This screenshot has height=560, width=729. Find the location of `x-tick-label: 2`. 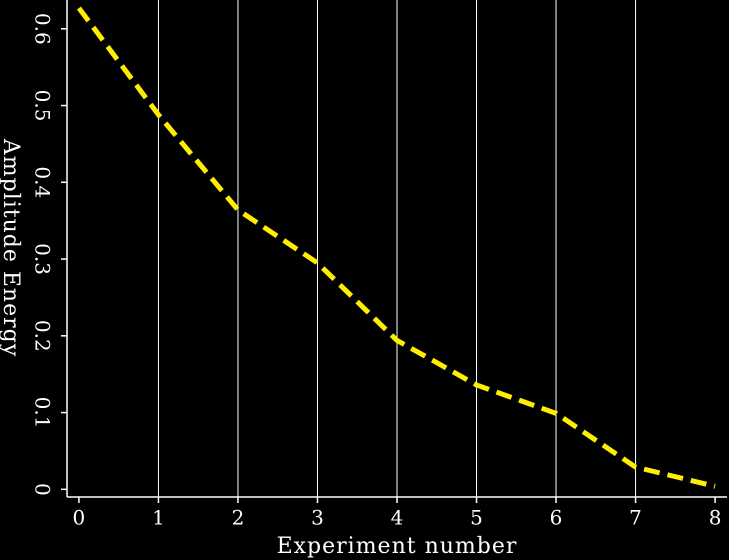

x-tick-label: 2 is located at coordinates (238, 518).